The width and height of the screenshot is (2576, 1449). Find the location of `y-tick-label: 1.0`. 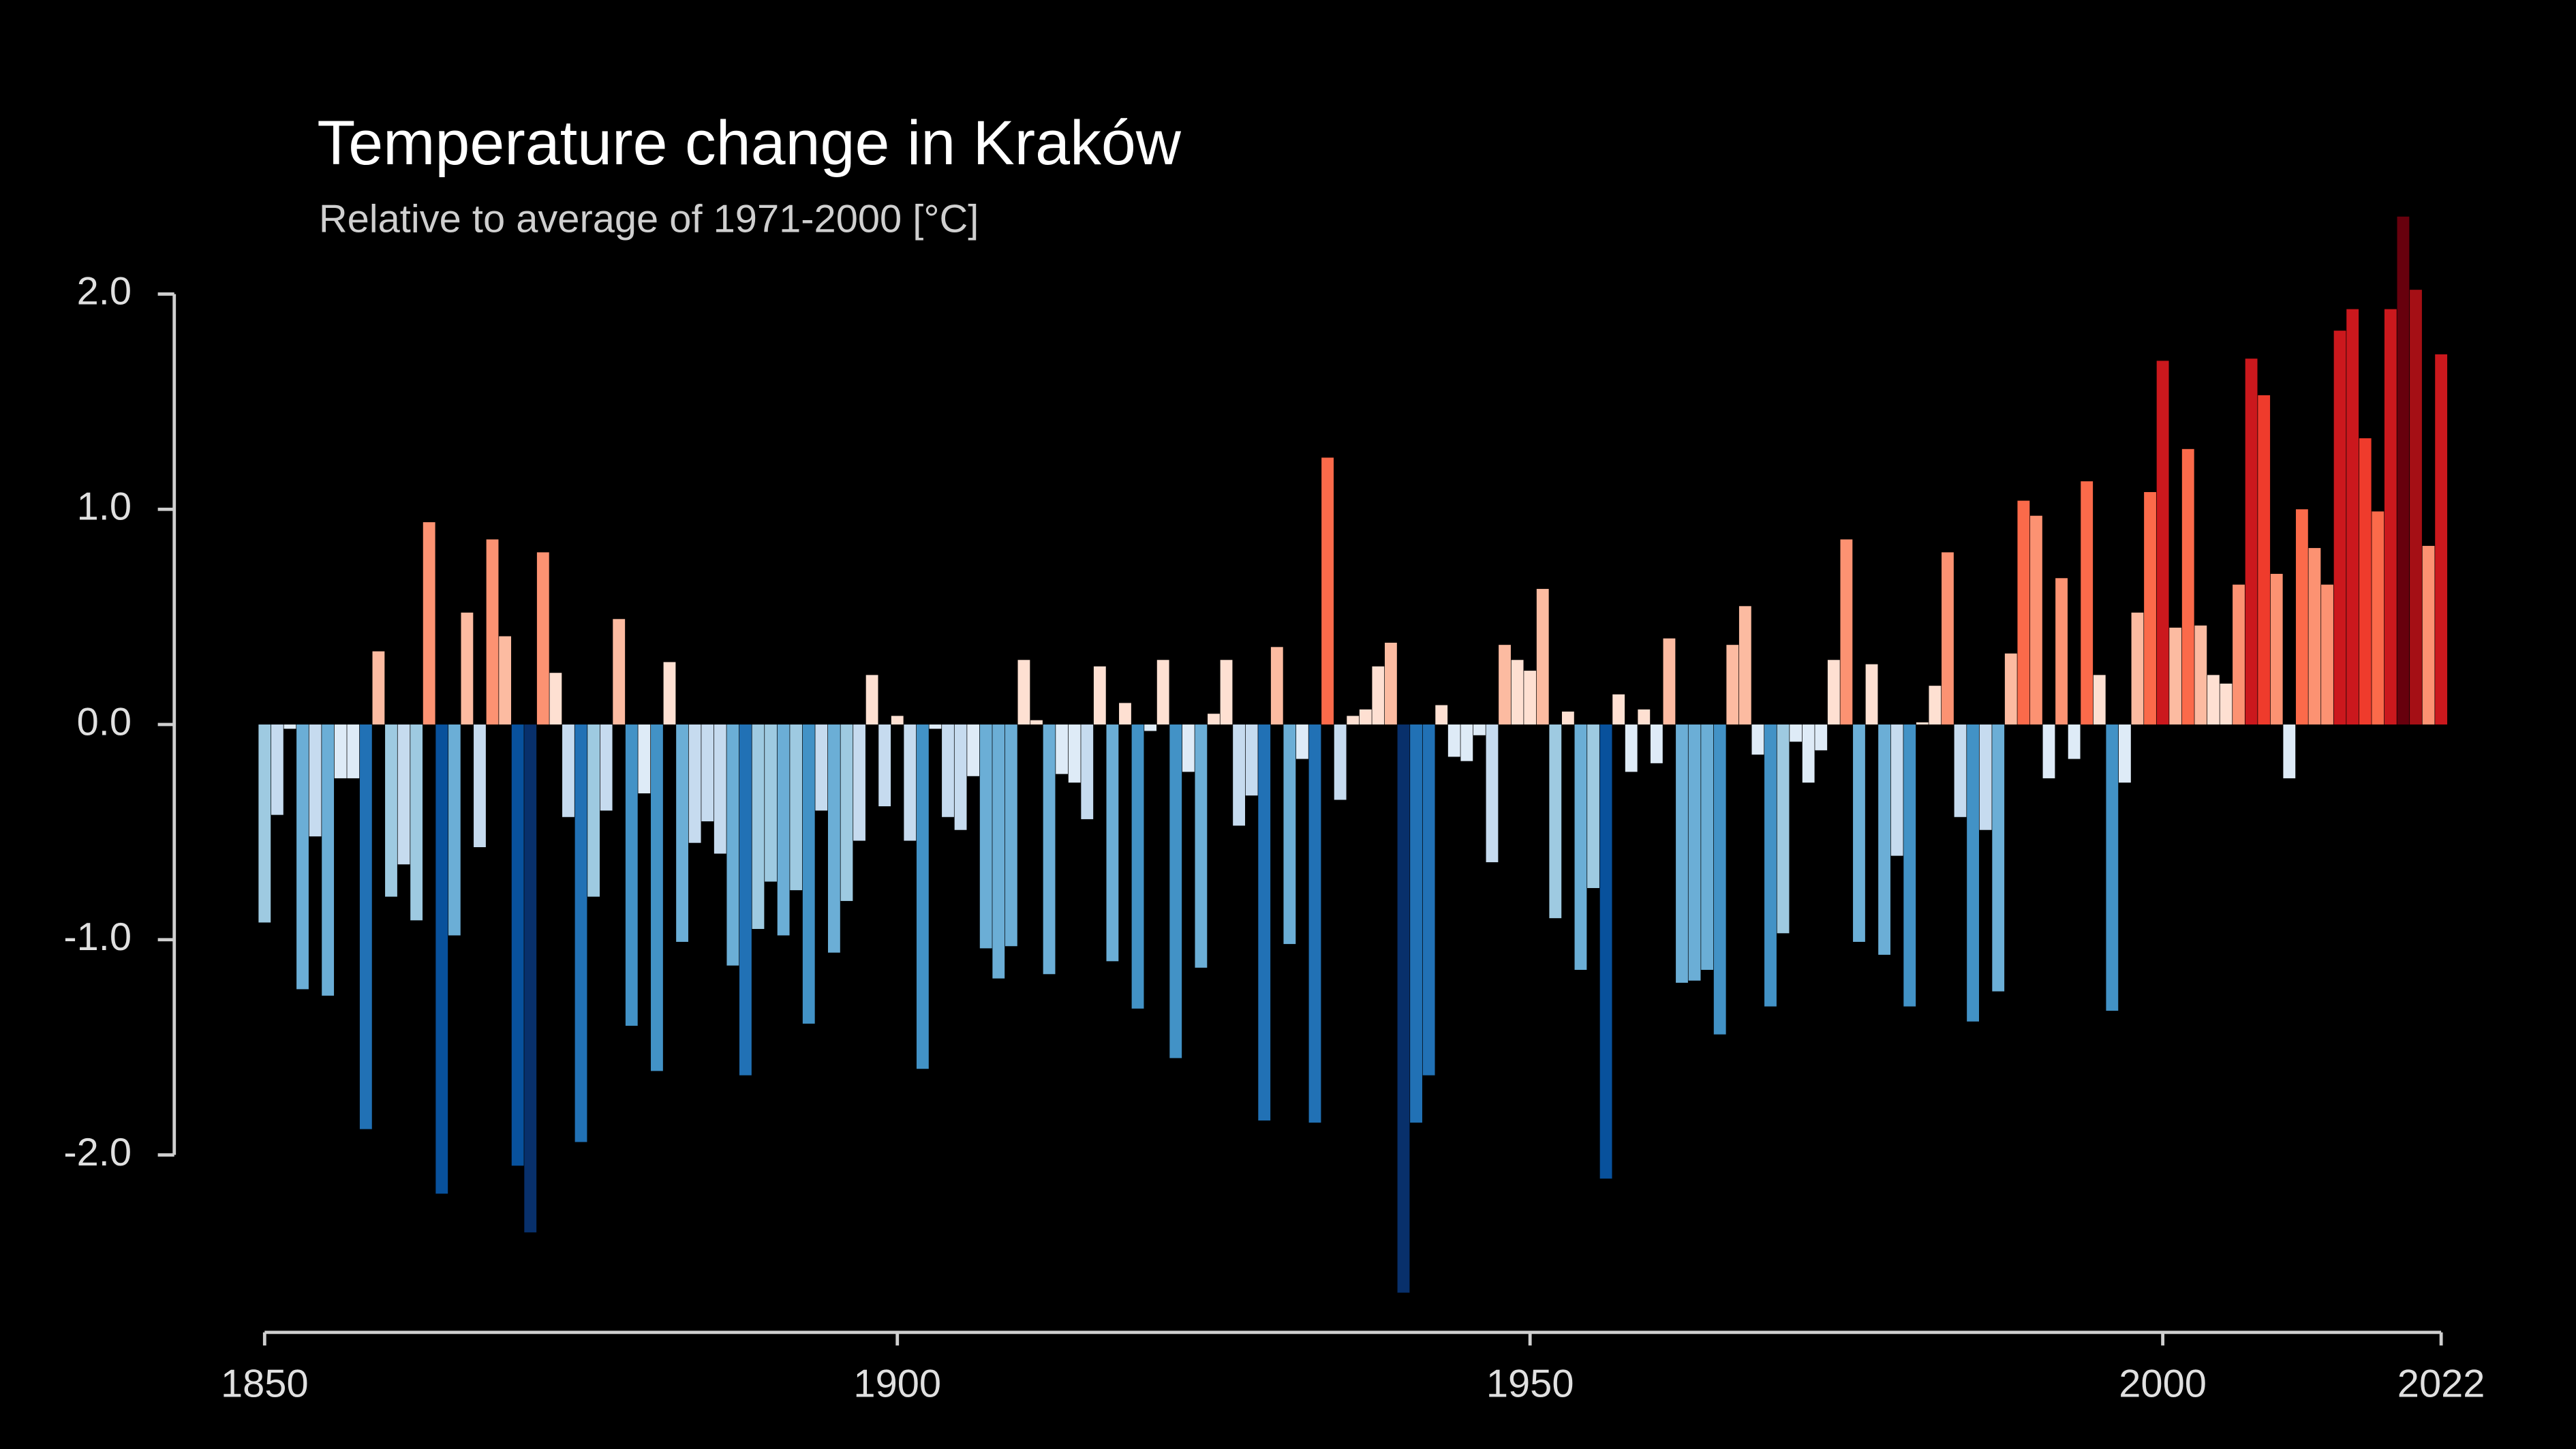

y-tick-label: 1.0 is located at coordinates (105, 507).